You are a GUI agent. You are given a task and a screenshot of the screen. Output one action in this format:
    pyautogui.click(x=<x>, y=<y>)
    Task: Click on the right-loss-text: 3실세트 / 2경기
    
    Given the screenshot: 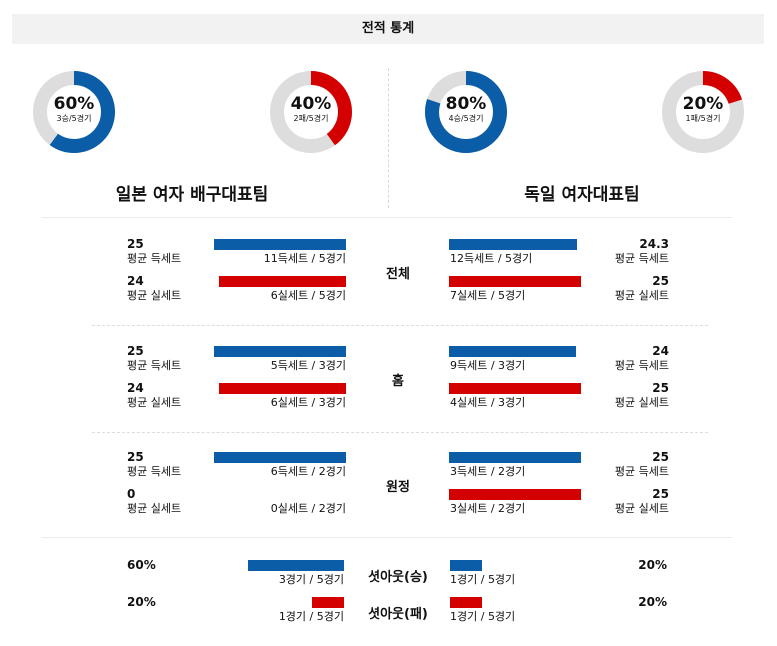 What is the action you would take?
    pyautogui.click(x=488, y=508)
    